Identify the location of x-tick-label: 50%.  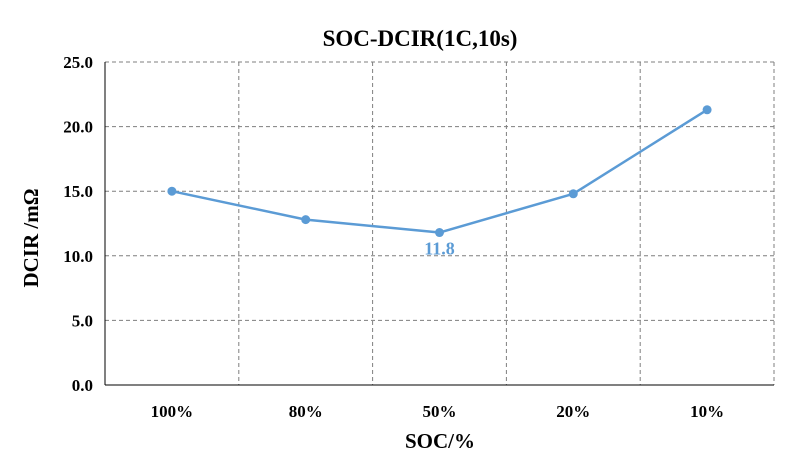
(440, 411).